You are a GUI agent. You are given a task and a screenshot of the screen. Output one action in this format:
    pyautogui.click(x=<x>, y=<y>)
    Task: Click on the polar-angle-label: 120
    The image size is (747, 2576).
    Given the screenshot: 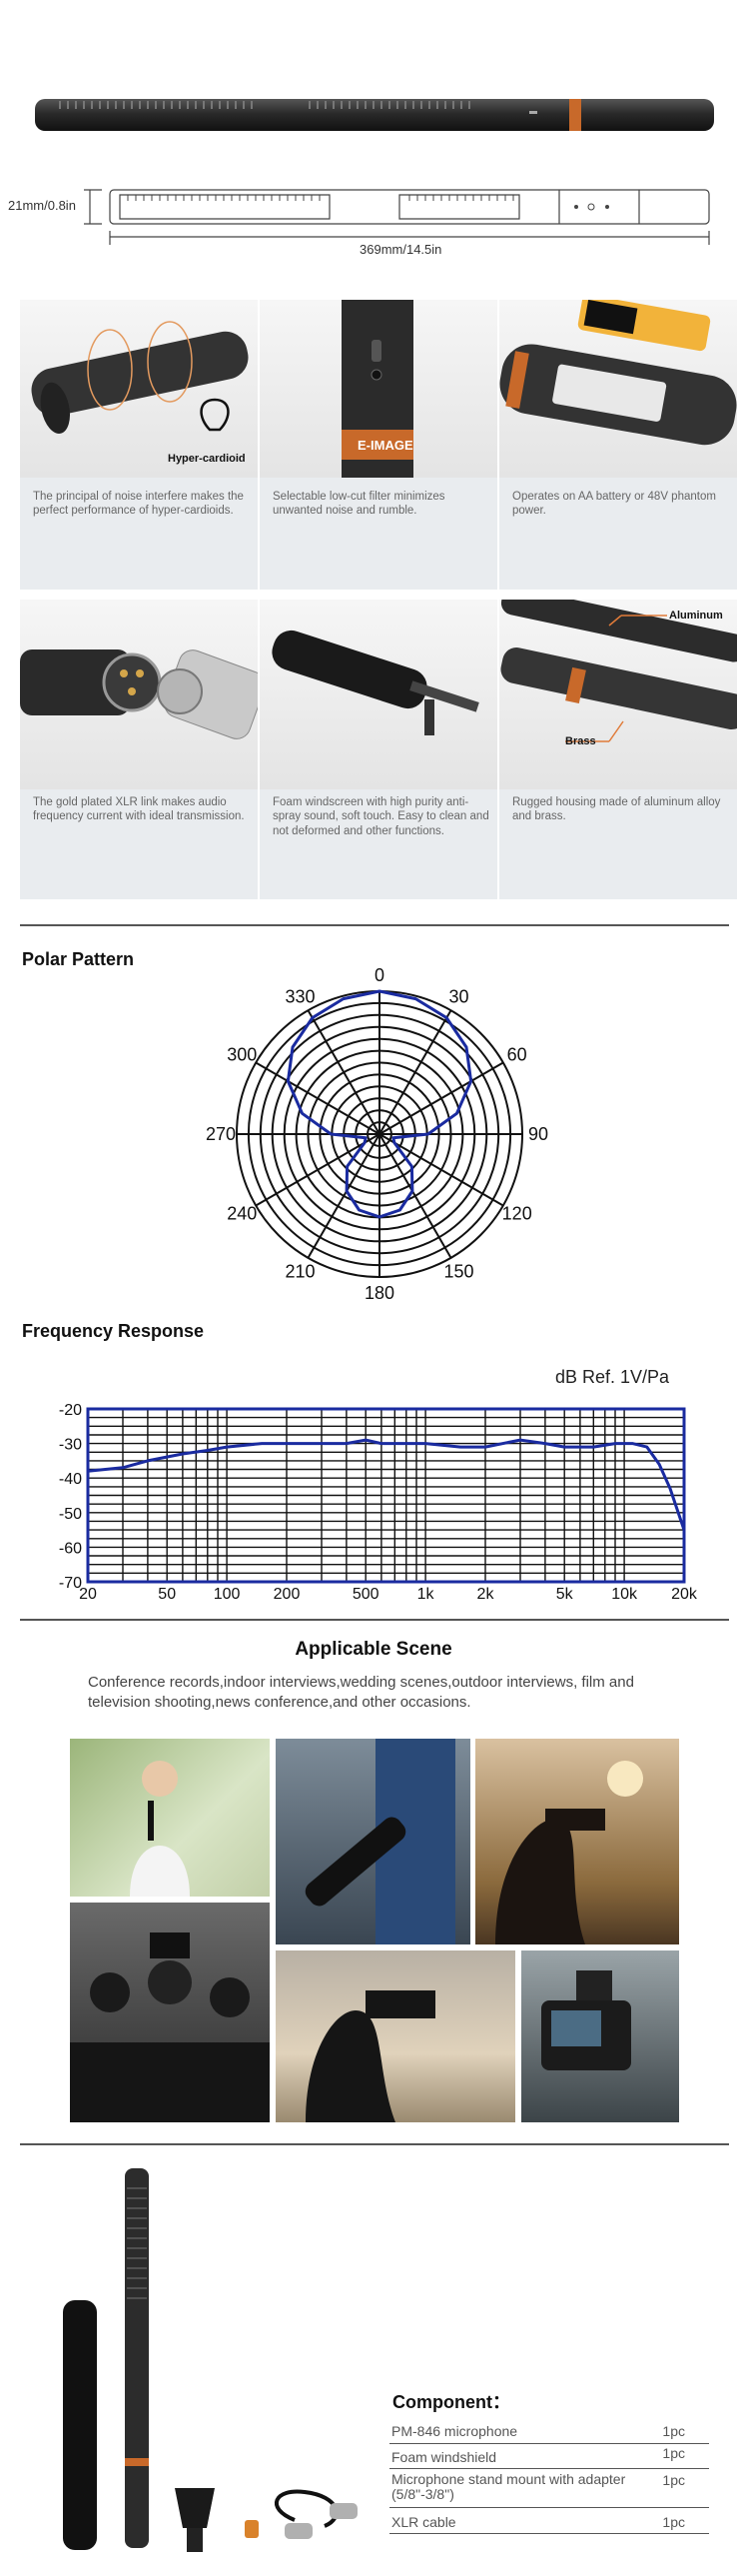 What is the action you would take?
    pyautogui.click(x=517, y=1214)
    